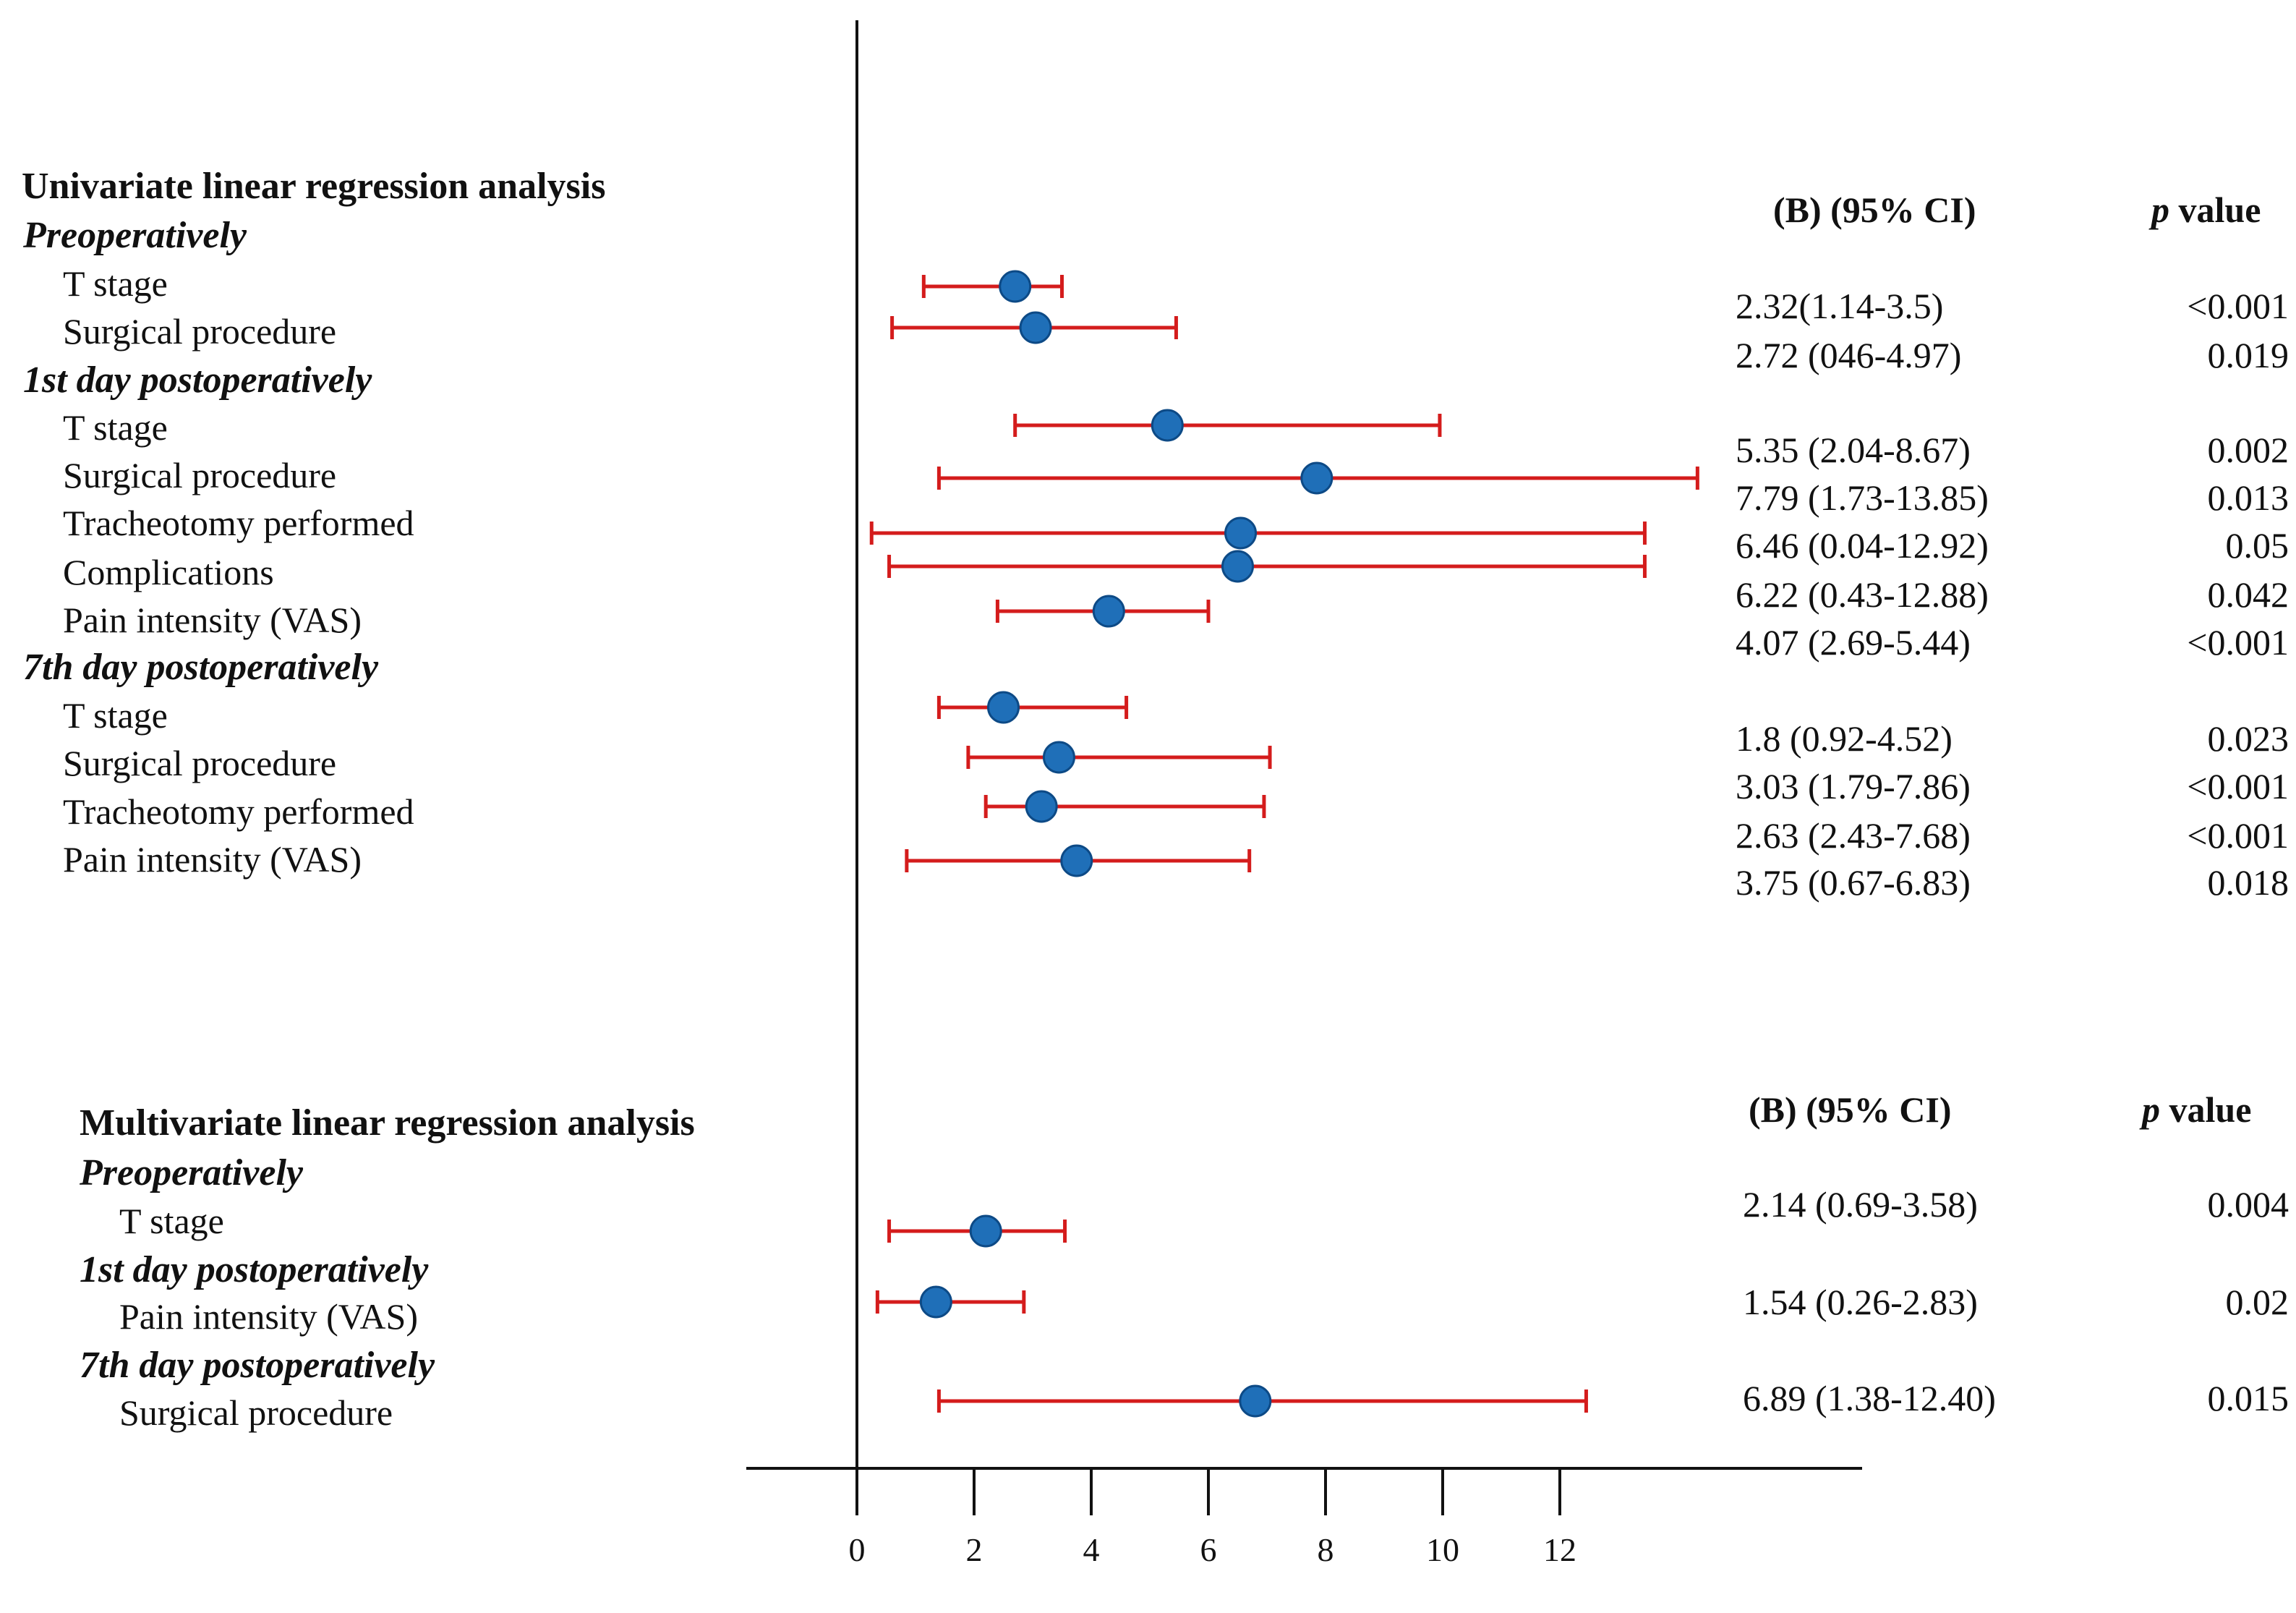 This screenshot has width=2296, height=1613. What do you see at coordinates (168, 572) in the screenshot?
I see `variable-label: Complications` at bounding box center [168, 572].